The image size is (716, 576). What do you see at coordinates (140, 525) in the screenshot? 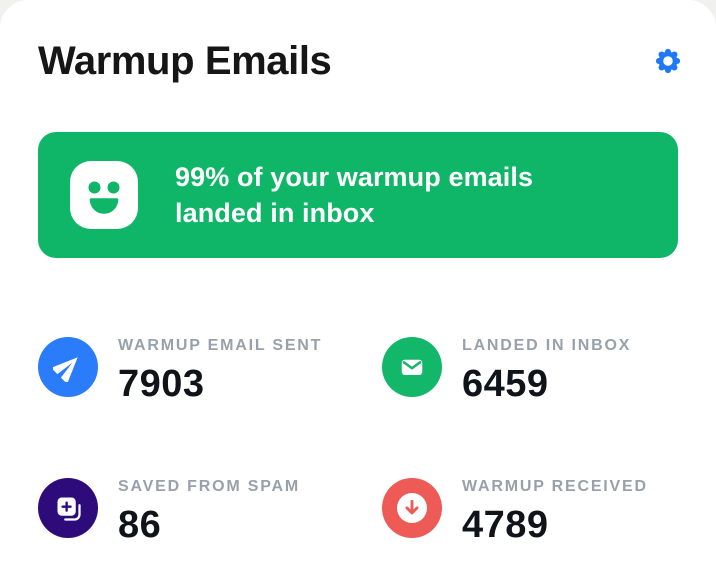
I see `stat-value: 86` at bounding box center [140, 525].